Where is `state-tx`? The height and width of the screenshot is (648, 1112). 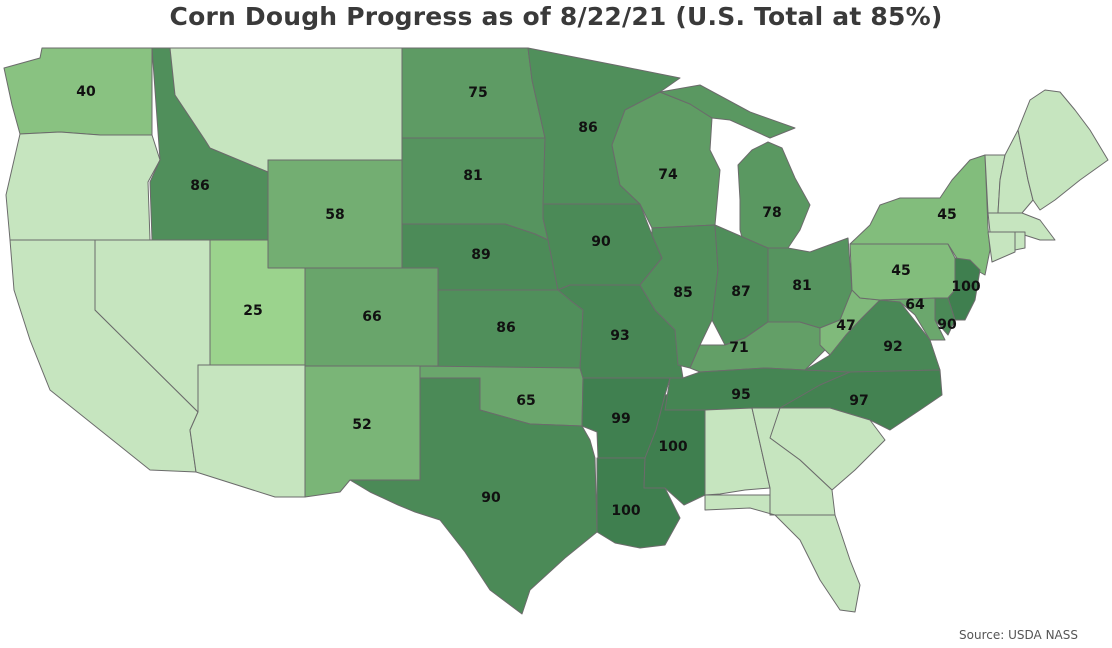
state-tx is located at coordinates (473, 496).